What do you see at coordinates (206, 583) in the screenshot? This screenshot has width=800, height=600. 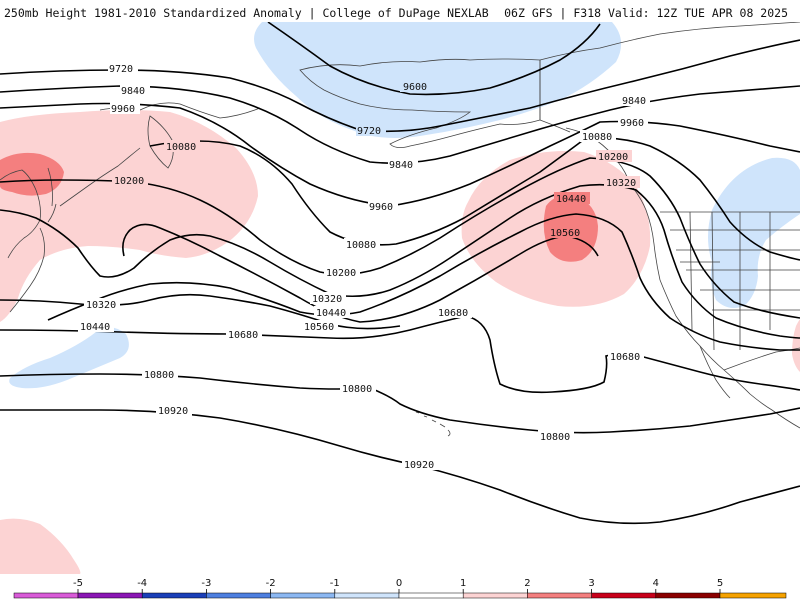 I see `colorbar-tick-label: -3` at bounding box center [206, 583].